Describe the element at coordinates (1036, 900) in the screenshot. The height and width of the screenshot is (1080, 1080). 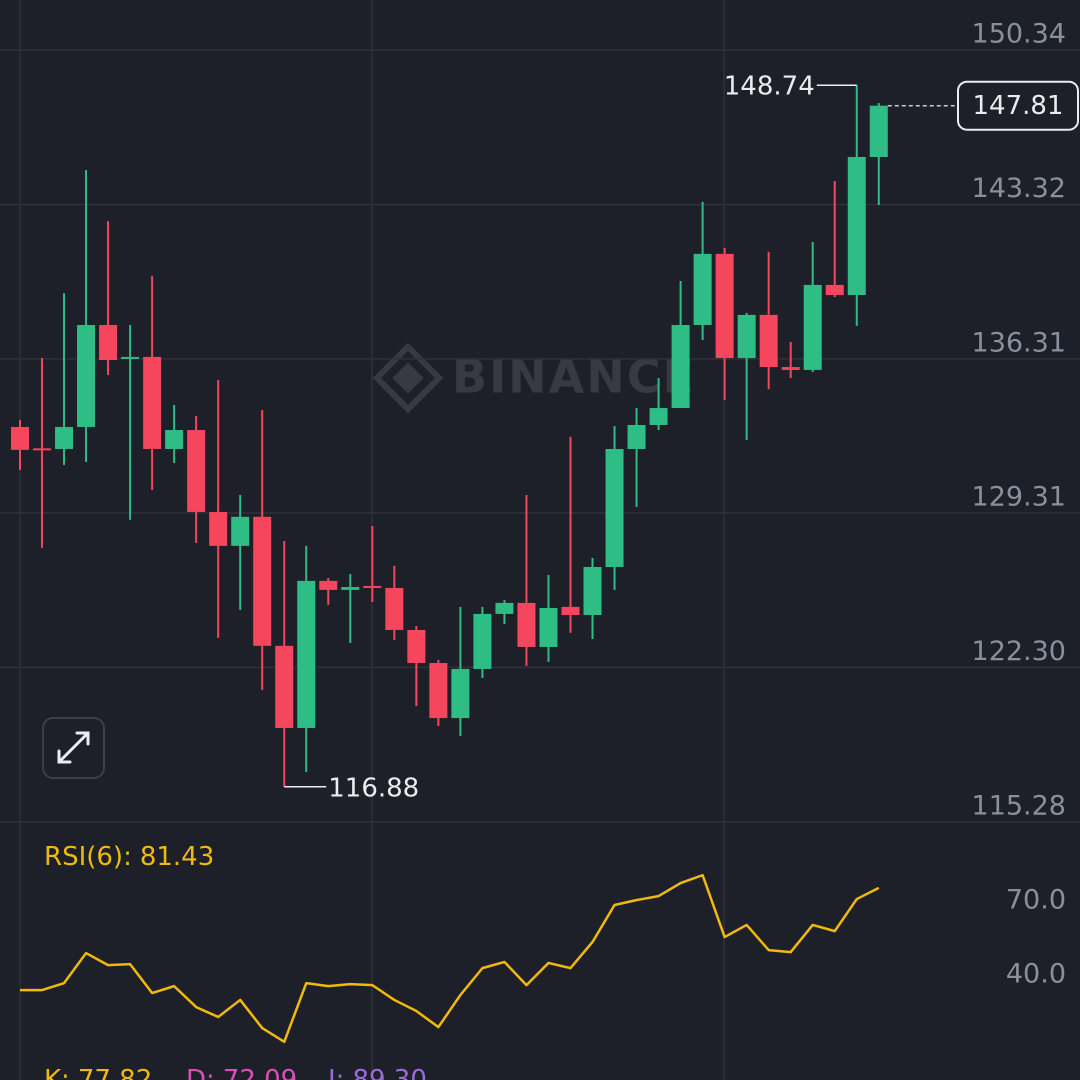
I see `y-tick-label: 70.0` at that location.